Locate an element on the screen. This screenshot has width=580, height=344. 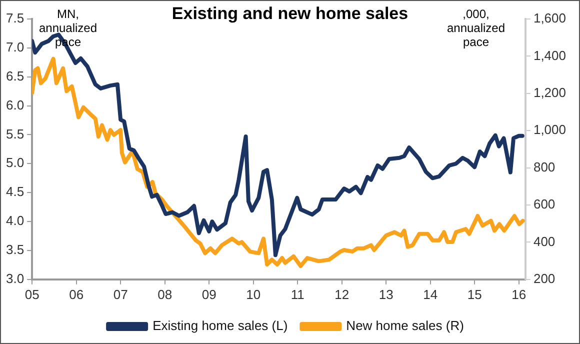
x-tick-label: 05 is located at coordinates (32, 294).